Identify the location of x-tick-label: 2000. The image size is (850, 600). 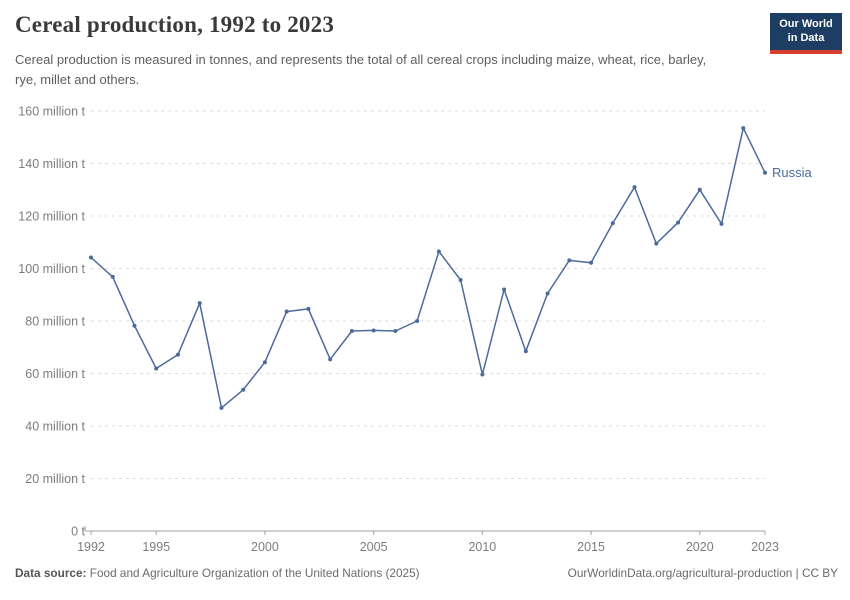
(265, 547).